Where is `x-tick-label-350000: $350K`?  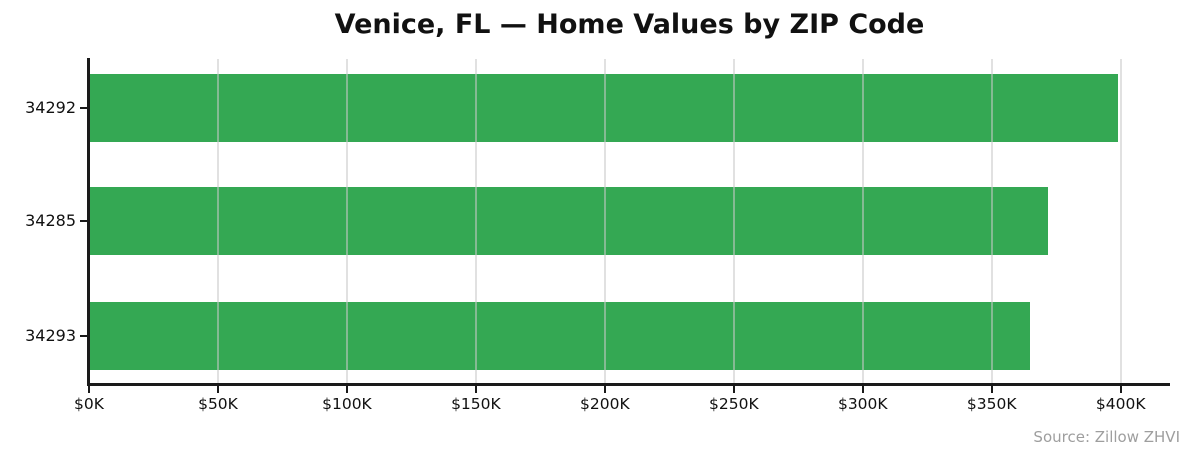 x-tick-label-350000: $350K is located at coordinates (991, 404).